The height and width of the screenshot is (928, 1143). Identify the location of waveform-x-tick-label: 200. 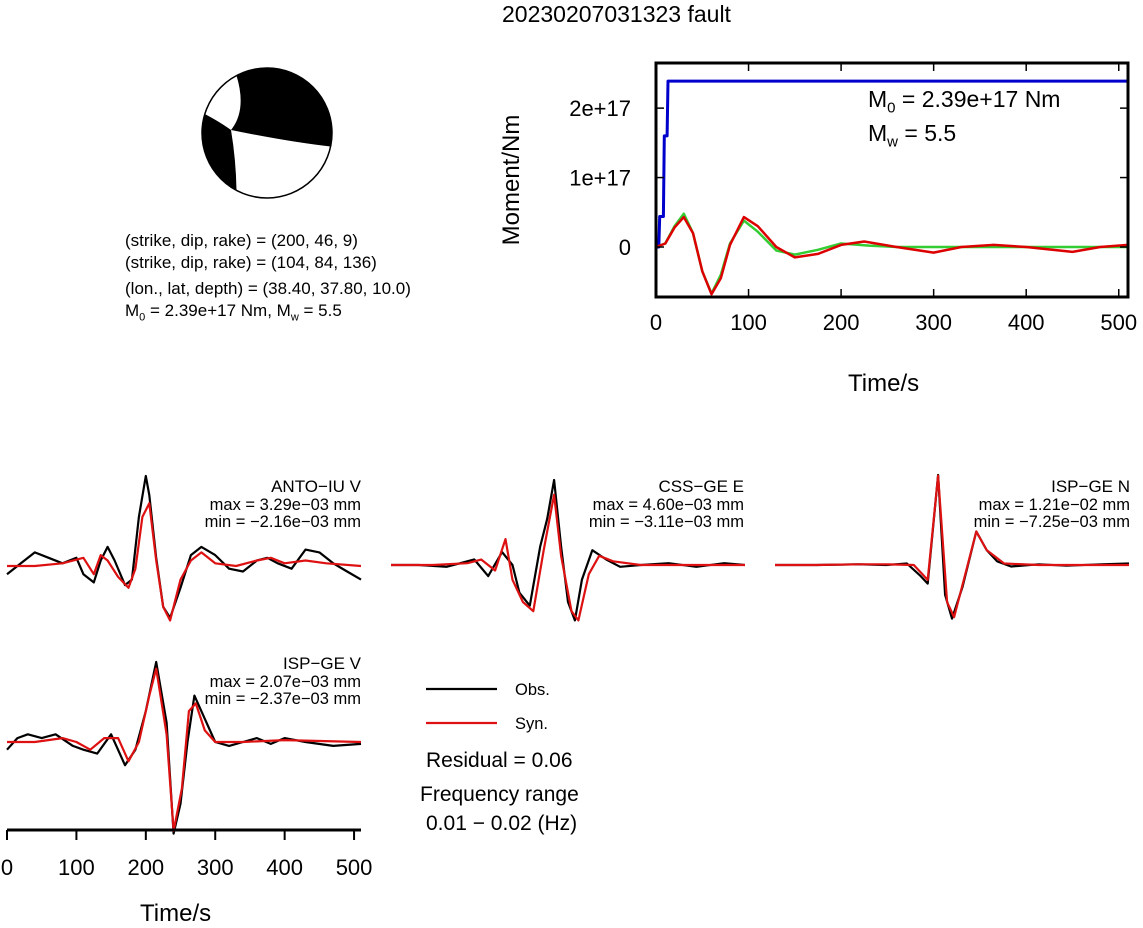
(145, 867).